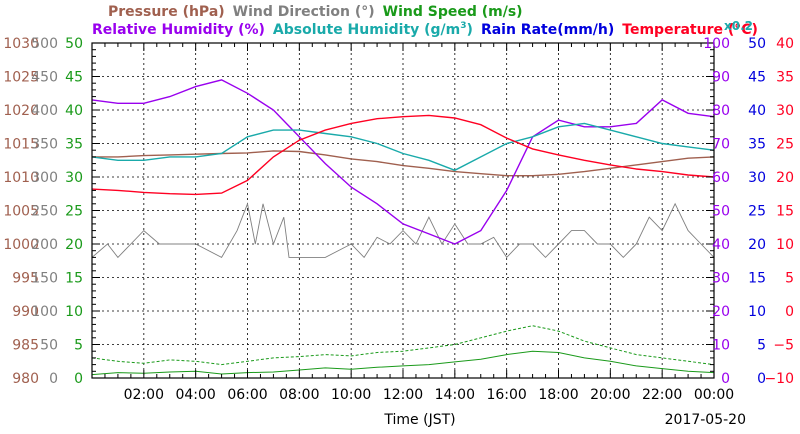 Image resolution: width=800 pixels, height=434 pixels. I want to click on wind_speed-tick-label: 35, so click(74, 145).